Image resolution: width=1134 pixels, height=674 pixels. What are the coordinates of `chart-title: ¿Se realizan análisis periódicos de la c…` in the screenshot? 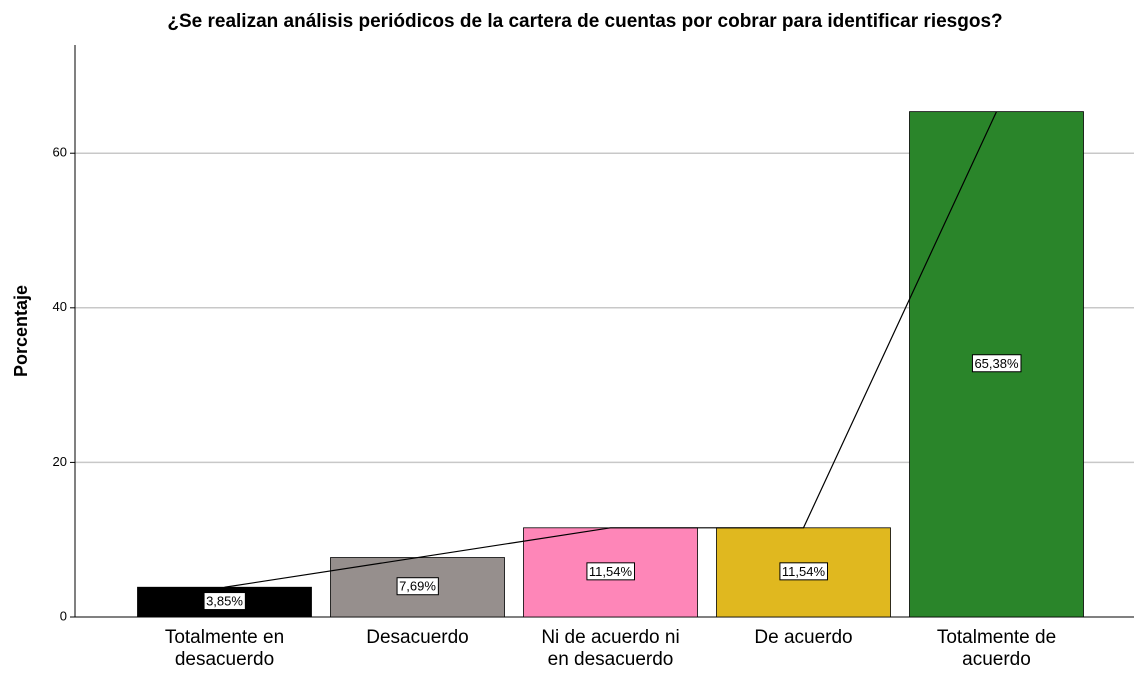 It's located at (584, 21).